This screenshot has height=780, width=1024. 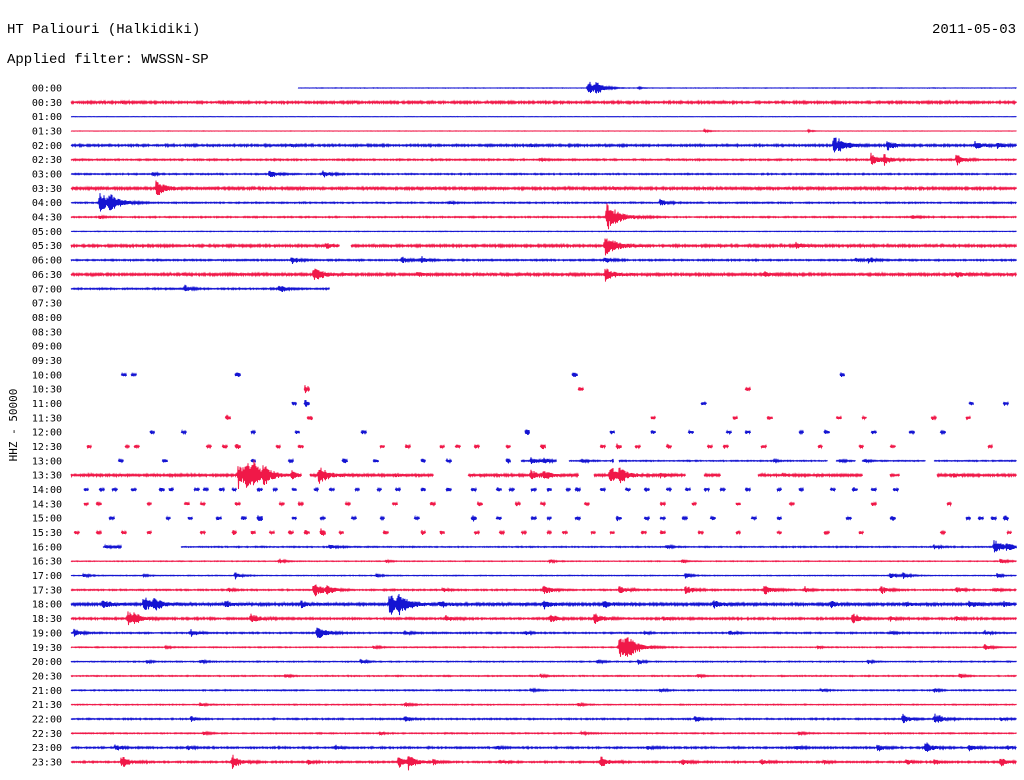 I want to click on time-label: 02:30, so click(x=47, y=160).